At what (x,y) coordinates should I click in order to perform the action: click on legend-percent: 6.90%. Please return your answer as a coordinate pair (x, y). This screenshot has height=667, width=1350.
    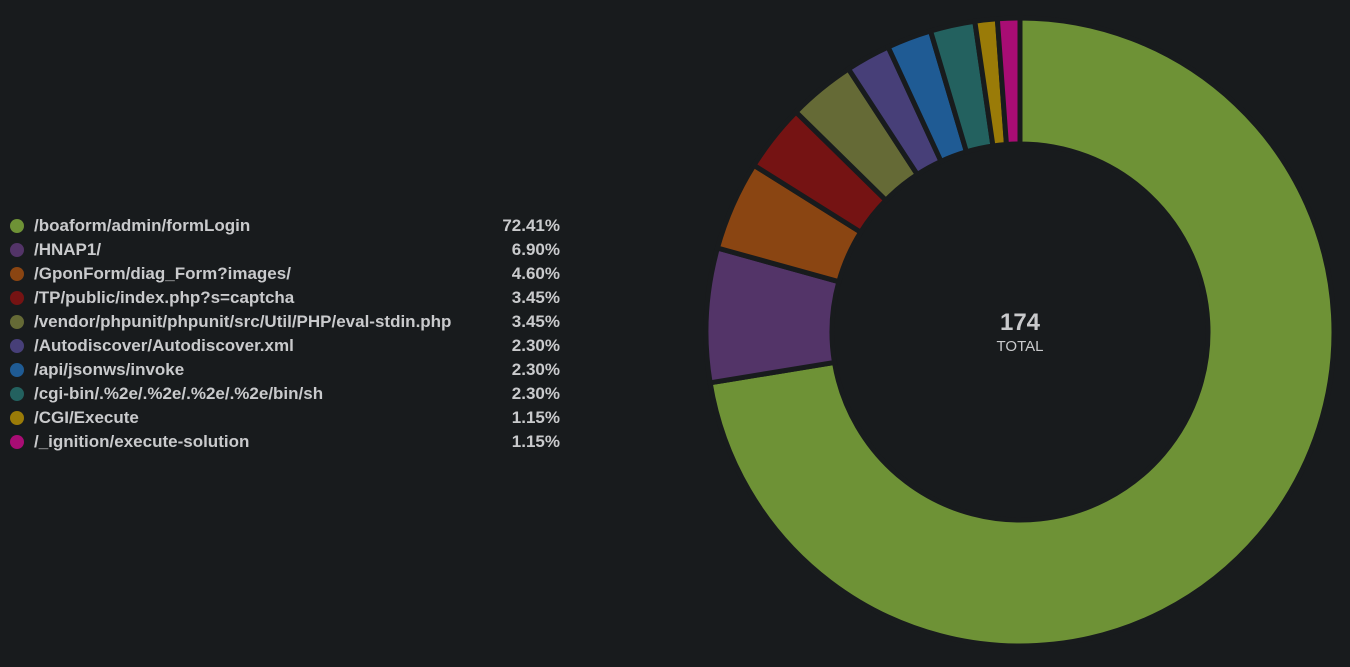
    Looking at the image, I should click on (535, 249).